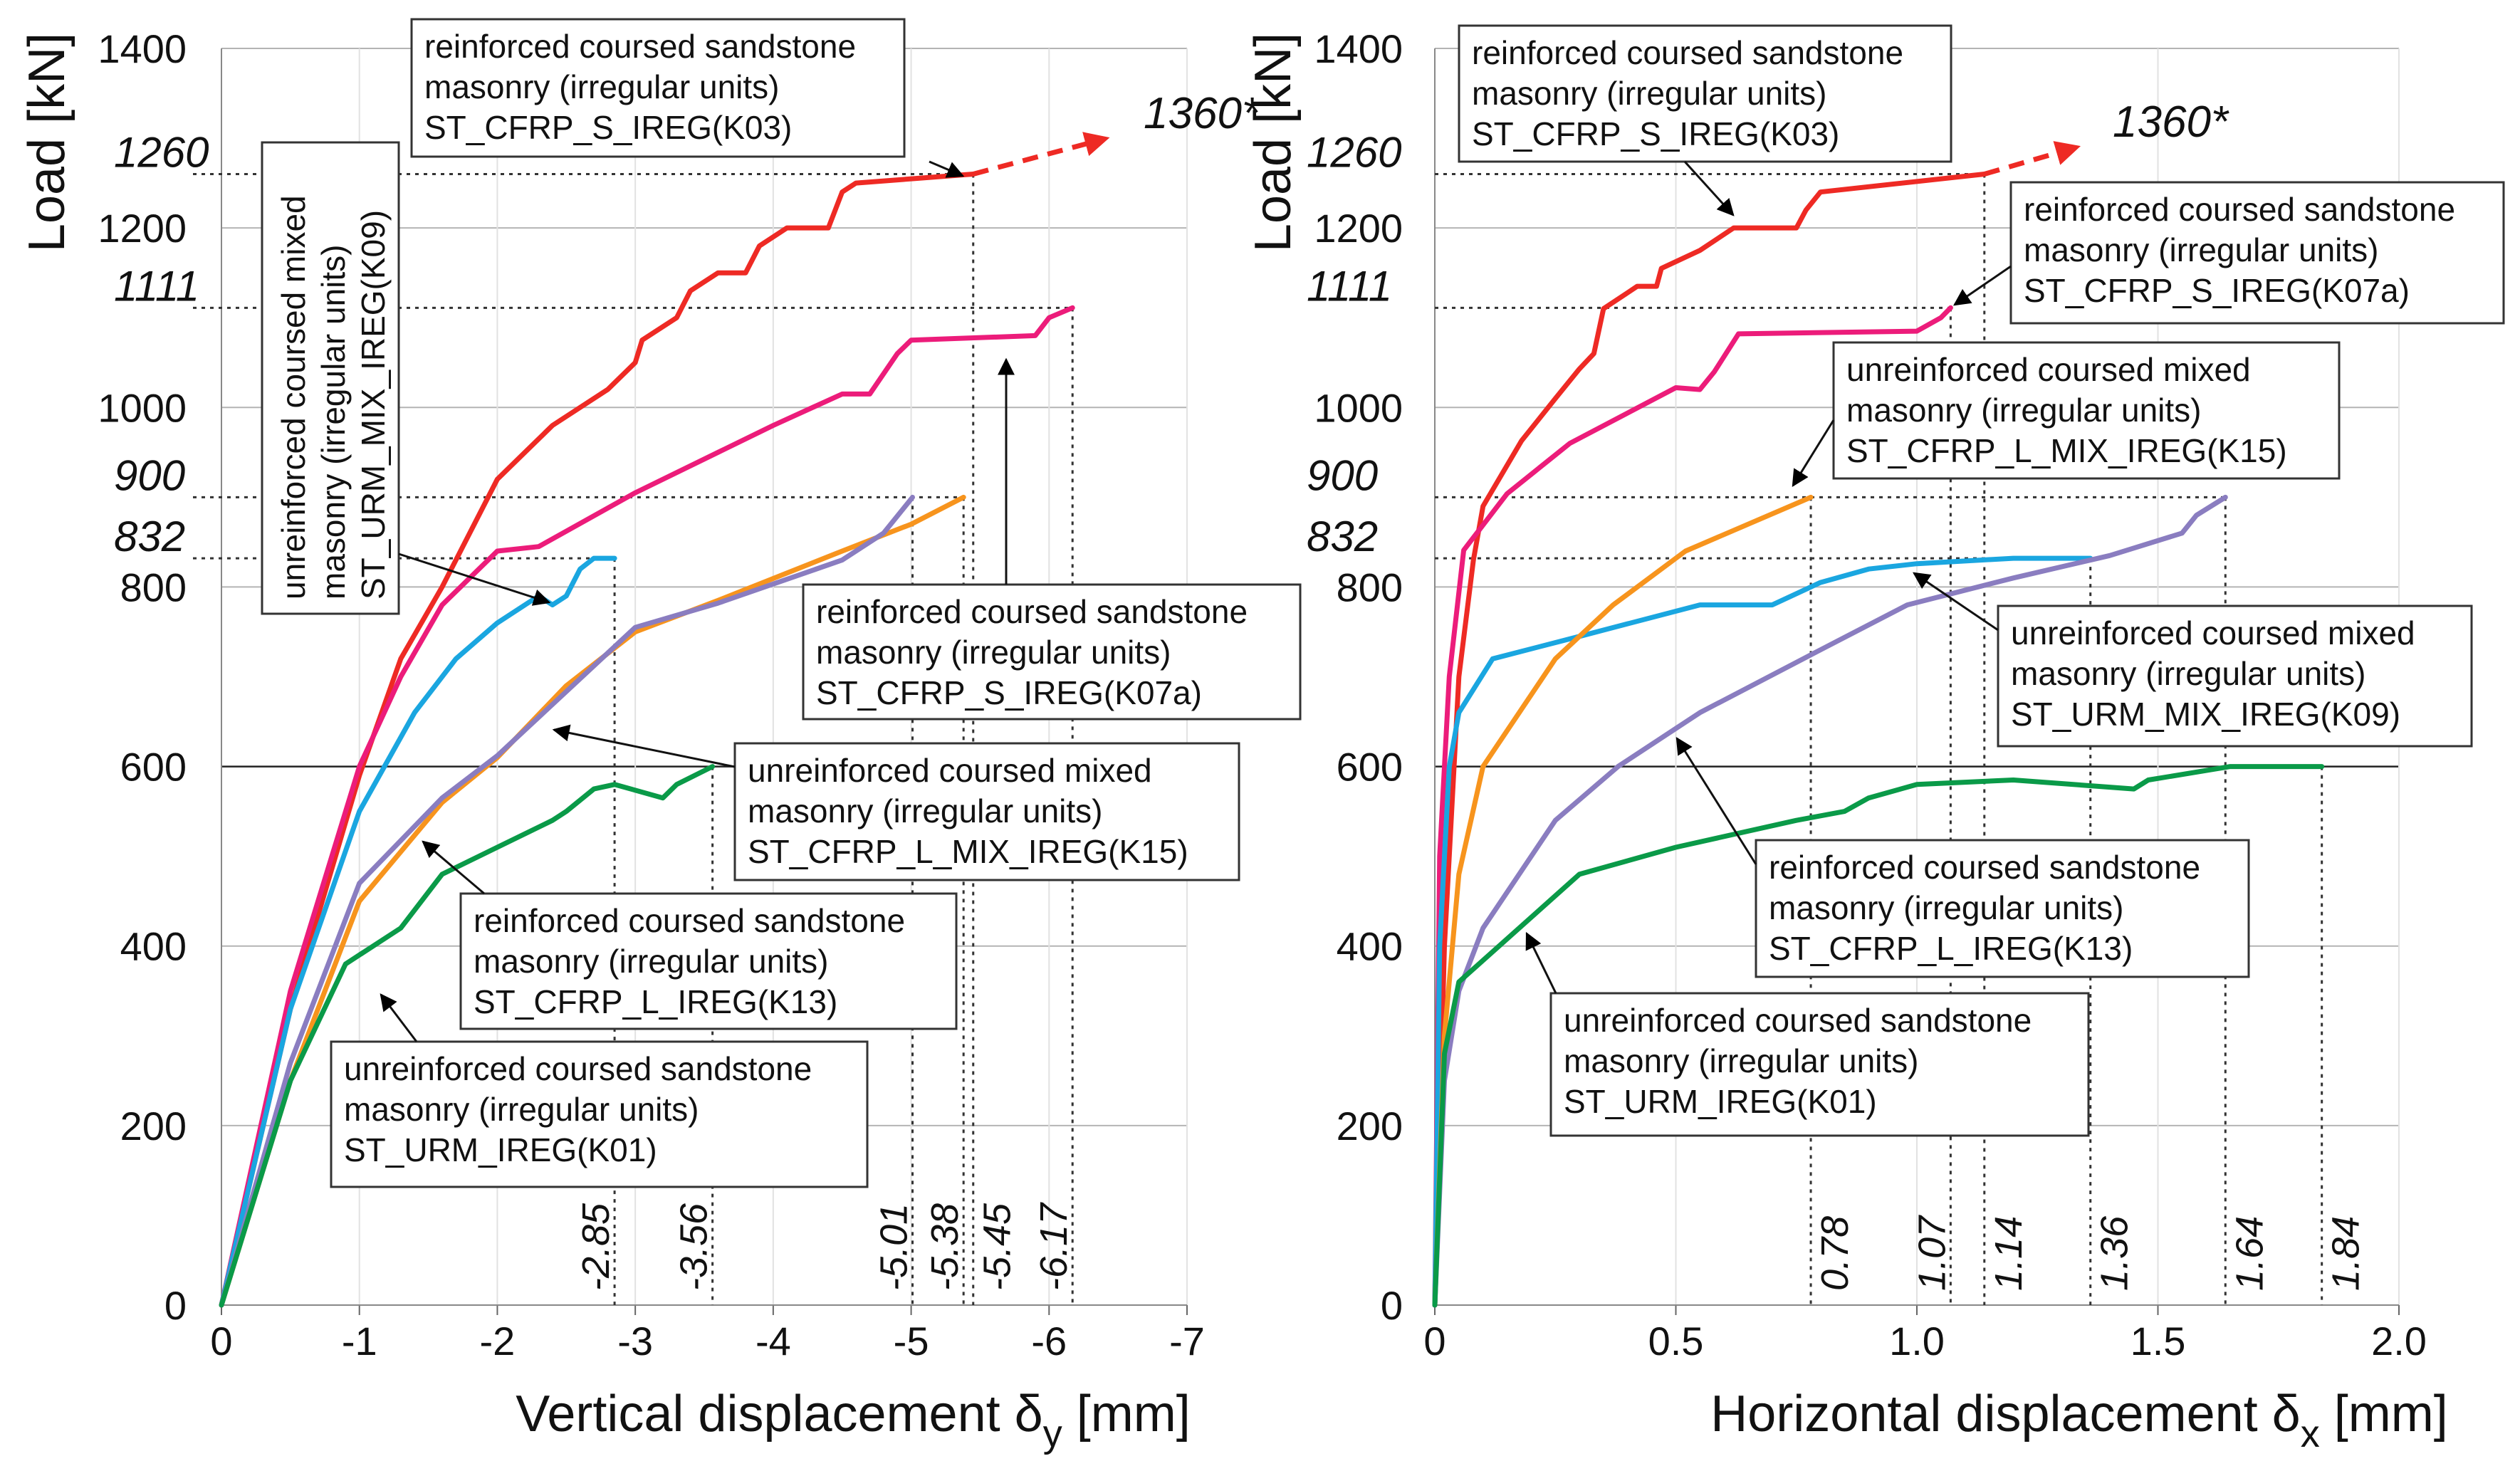  Describe the element at coordinates (1623, 901) in the screenshot. I see `series-line-K15` at that location.